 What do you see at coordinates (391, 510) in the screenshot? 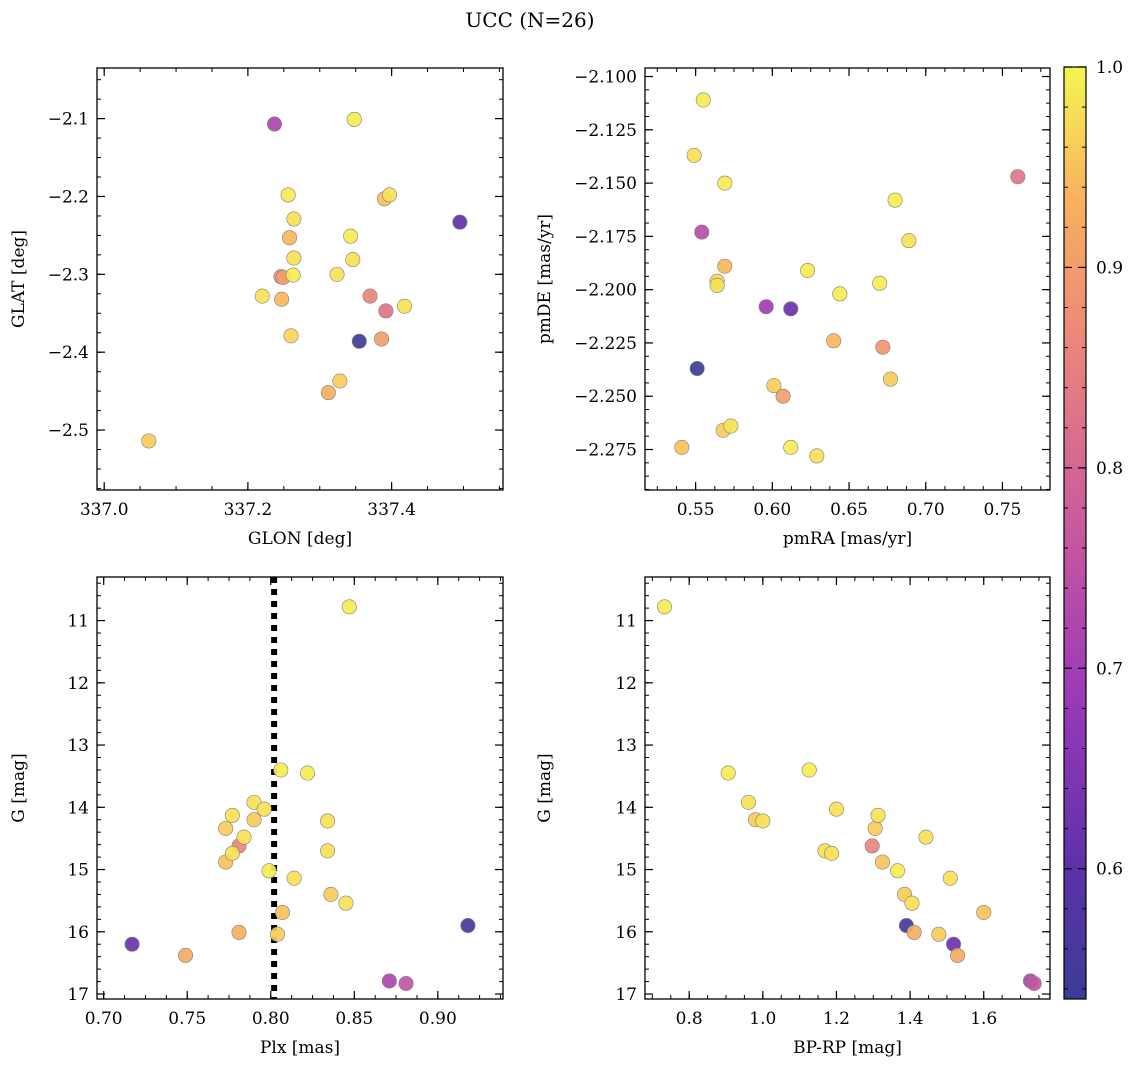
I see `x-tick-label: 337.4` at bounding box center [391, 510].